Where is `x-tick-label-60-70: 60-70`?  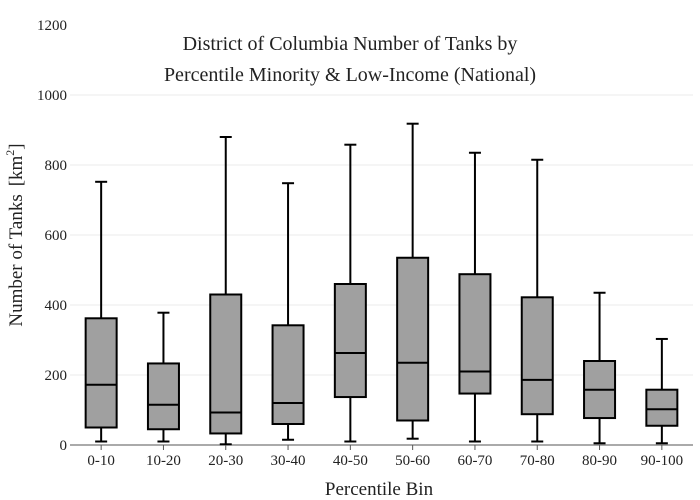
x-tick-label-60-70: 60-70 is located at coordinates (474, 461).